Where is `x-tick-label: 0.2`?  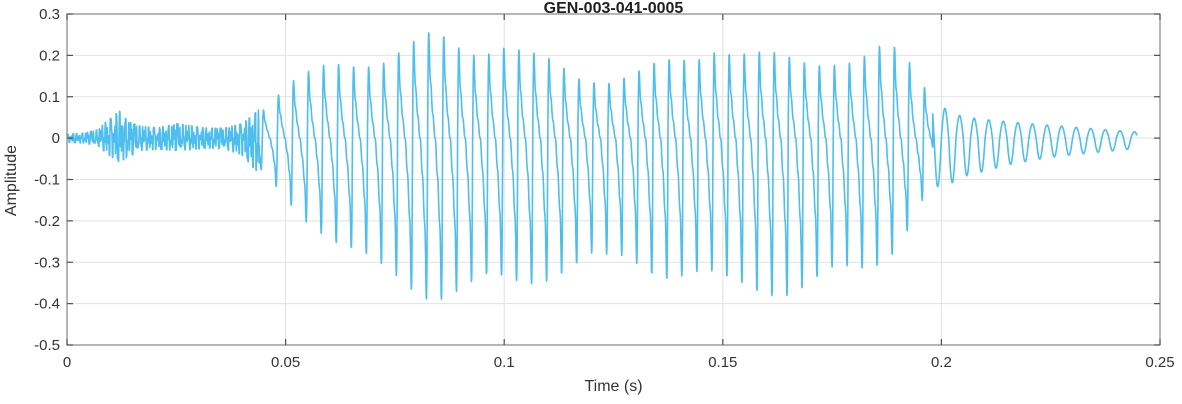
x-tick-label: 0.2 is located at coordinates (941, 362).